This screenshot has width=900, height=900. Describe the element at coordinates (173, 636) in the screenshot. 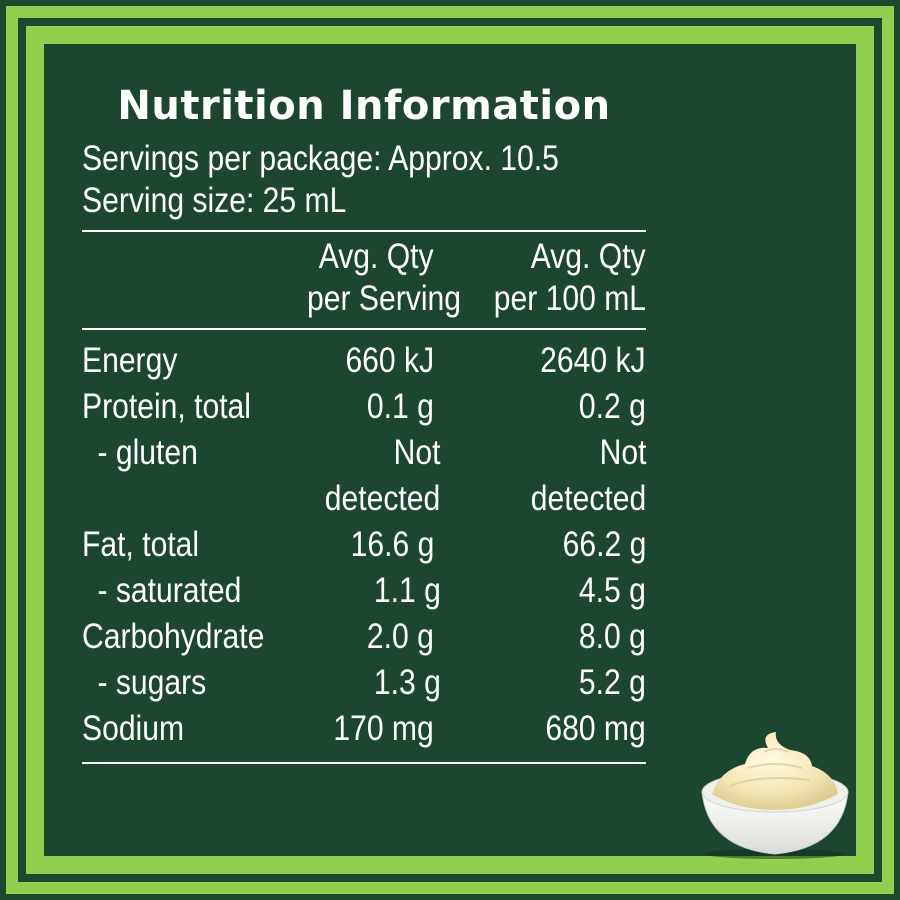

I see `nutrient-name: Carbohydrate` at that location.